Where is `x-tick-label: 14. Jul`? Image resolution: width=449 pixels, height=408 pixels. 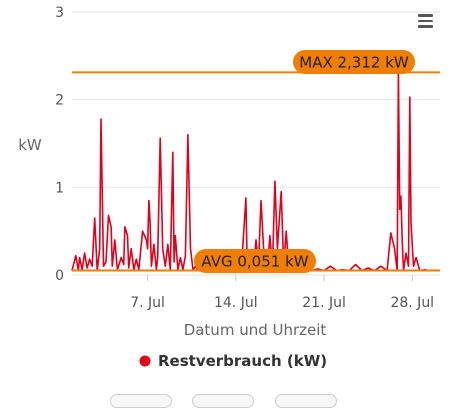 x-tick-label: 14. Jul is located at coordinates (236, 303).